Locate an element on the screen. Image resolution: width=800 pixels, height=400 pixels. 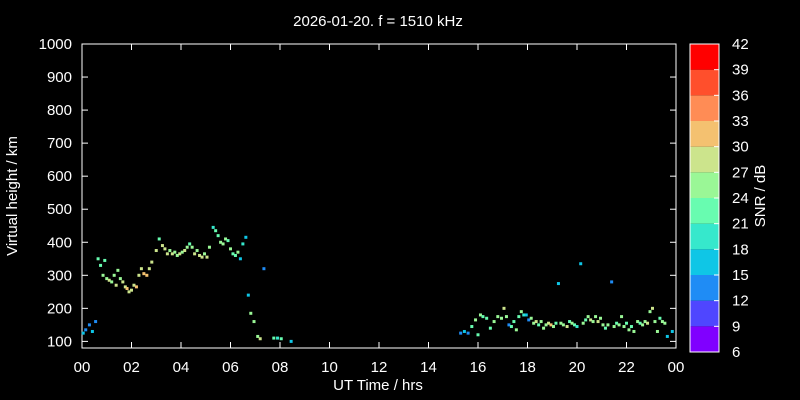
colorbar: 6 9 12 15 18 21 24 27 30 33 36 39 42 is located at coordinates (719, 198).